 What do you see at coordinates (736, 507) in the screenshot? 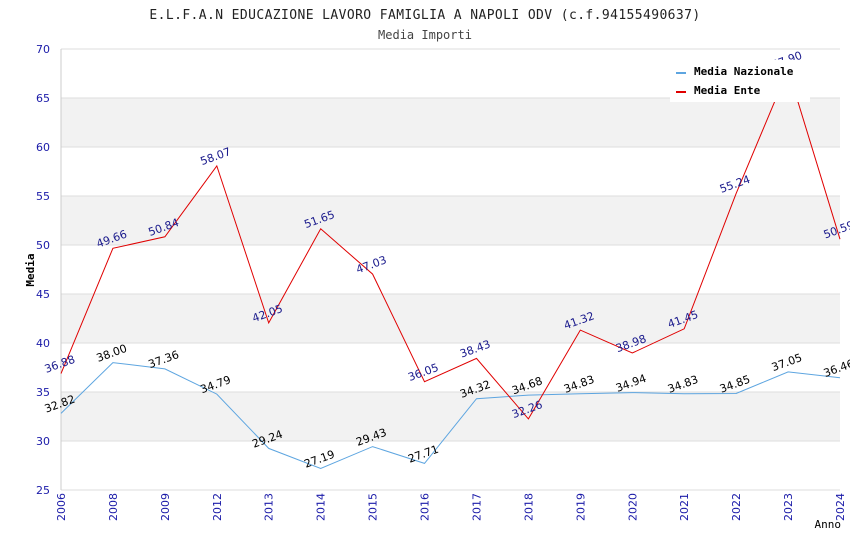
I see `x-tick-label: 2022` at bounding box center [736, 507].